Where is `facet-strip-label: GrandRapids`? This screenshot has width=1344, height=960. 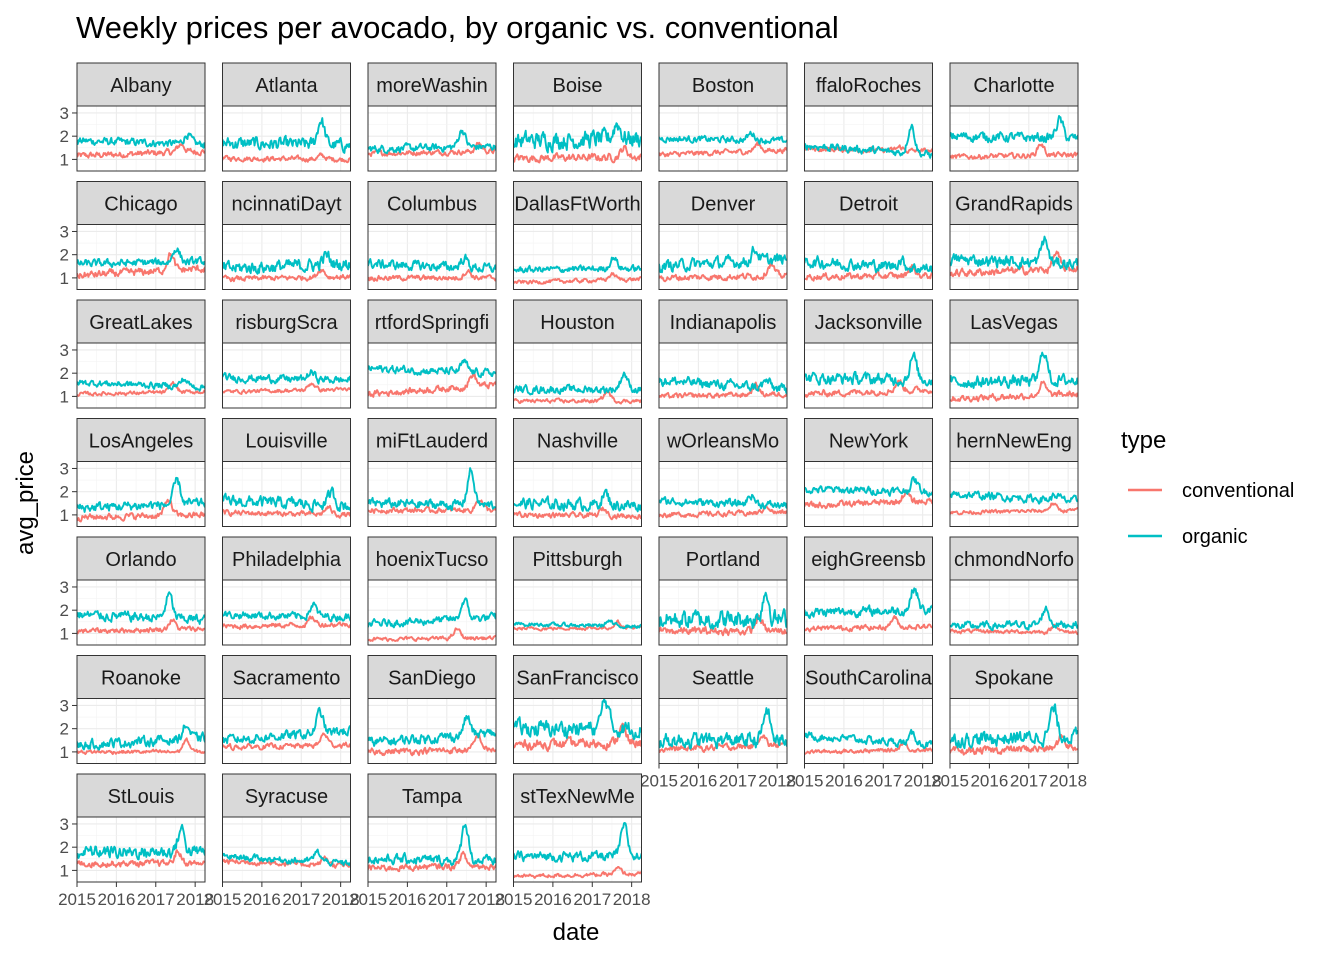
facet-strip-label: GrandRapids is located at coordinates (1014, 205).